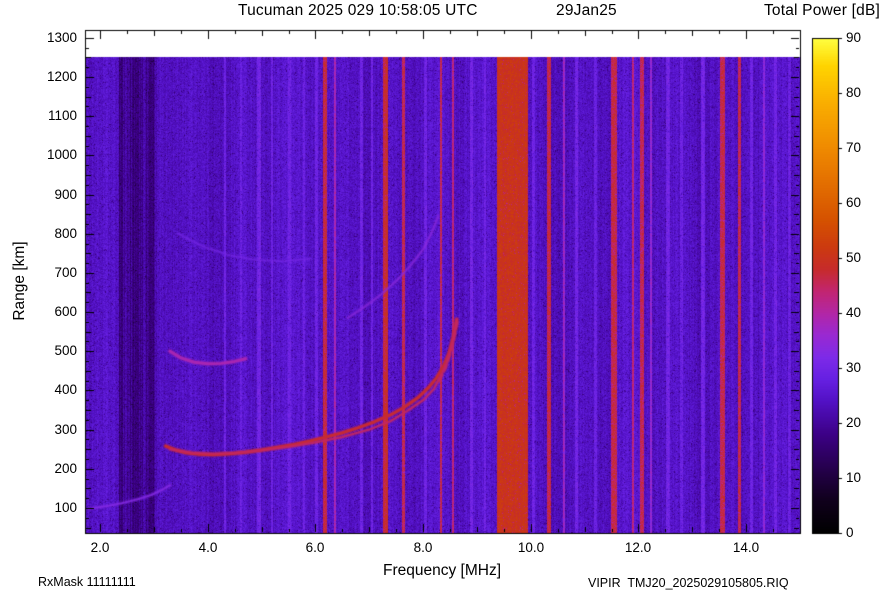 The width and height of the screenshot is (884, 595). Describe the element at coordinates (854, 312) in the screenshot. I see `colorbar-tick-label: 40` at that location.